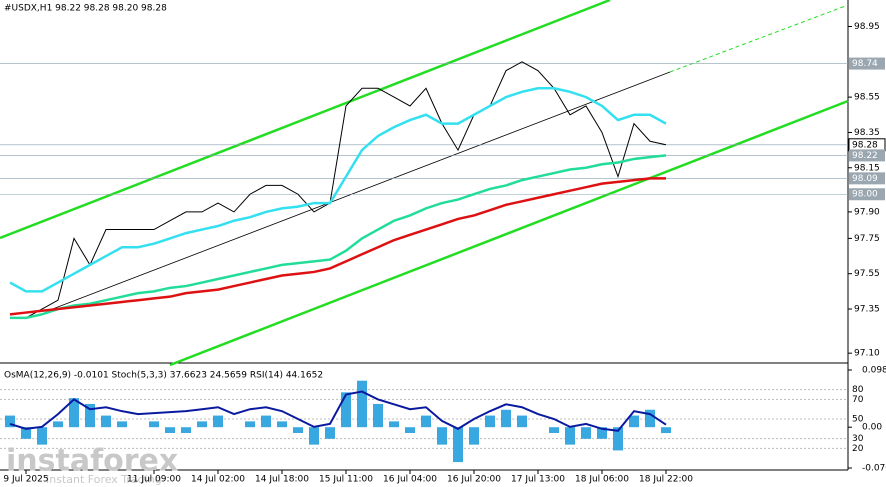  Describe the element at coordinates (85, 9) in the screenshot. I see `symbol-header: #USDX,H1 98.22 98.28 98.20 98.28` at that location.